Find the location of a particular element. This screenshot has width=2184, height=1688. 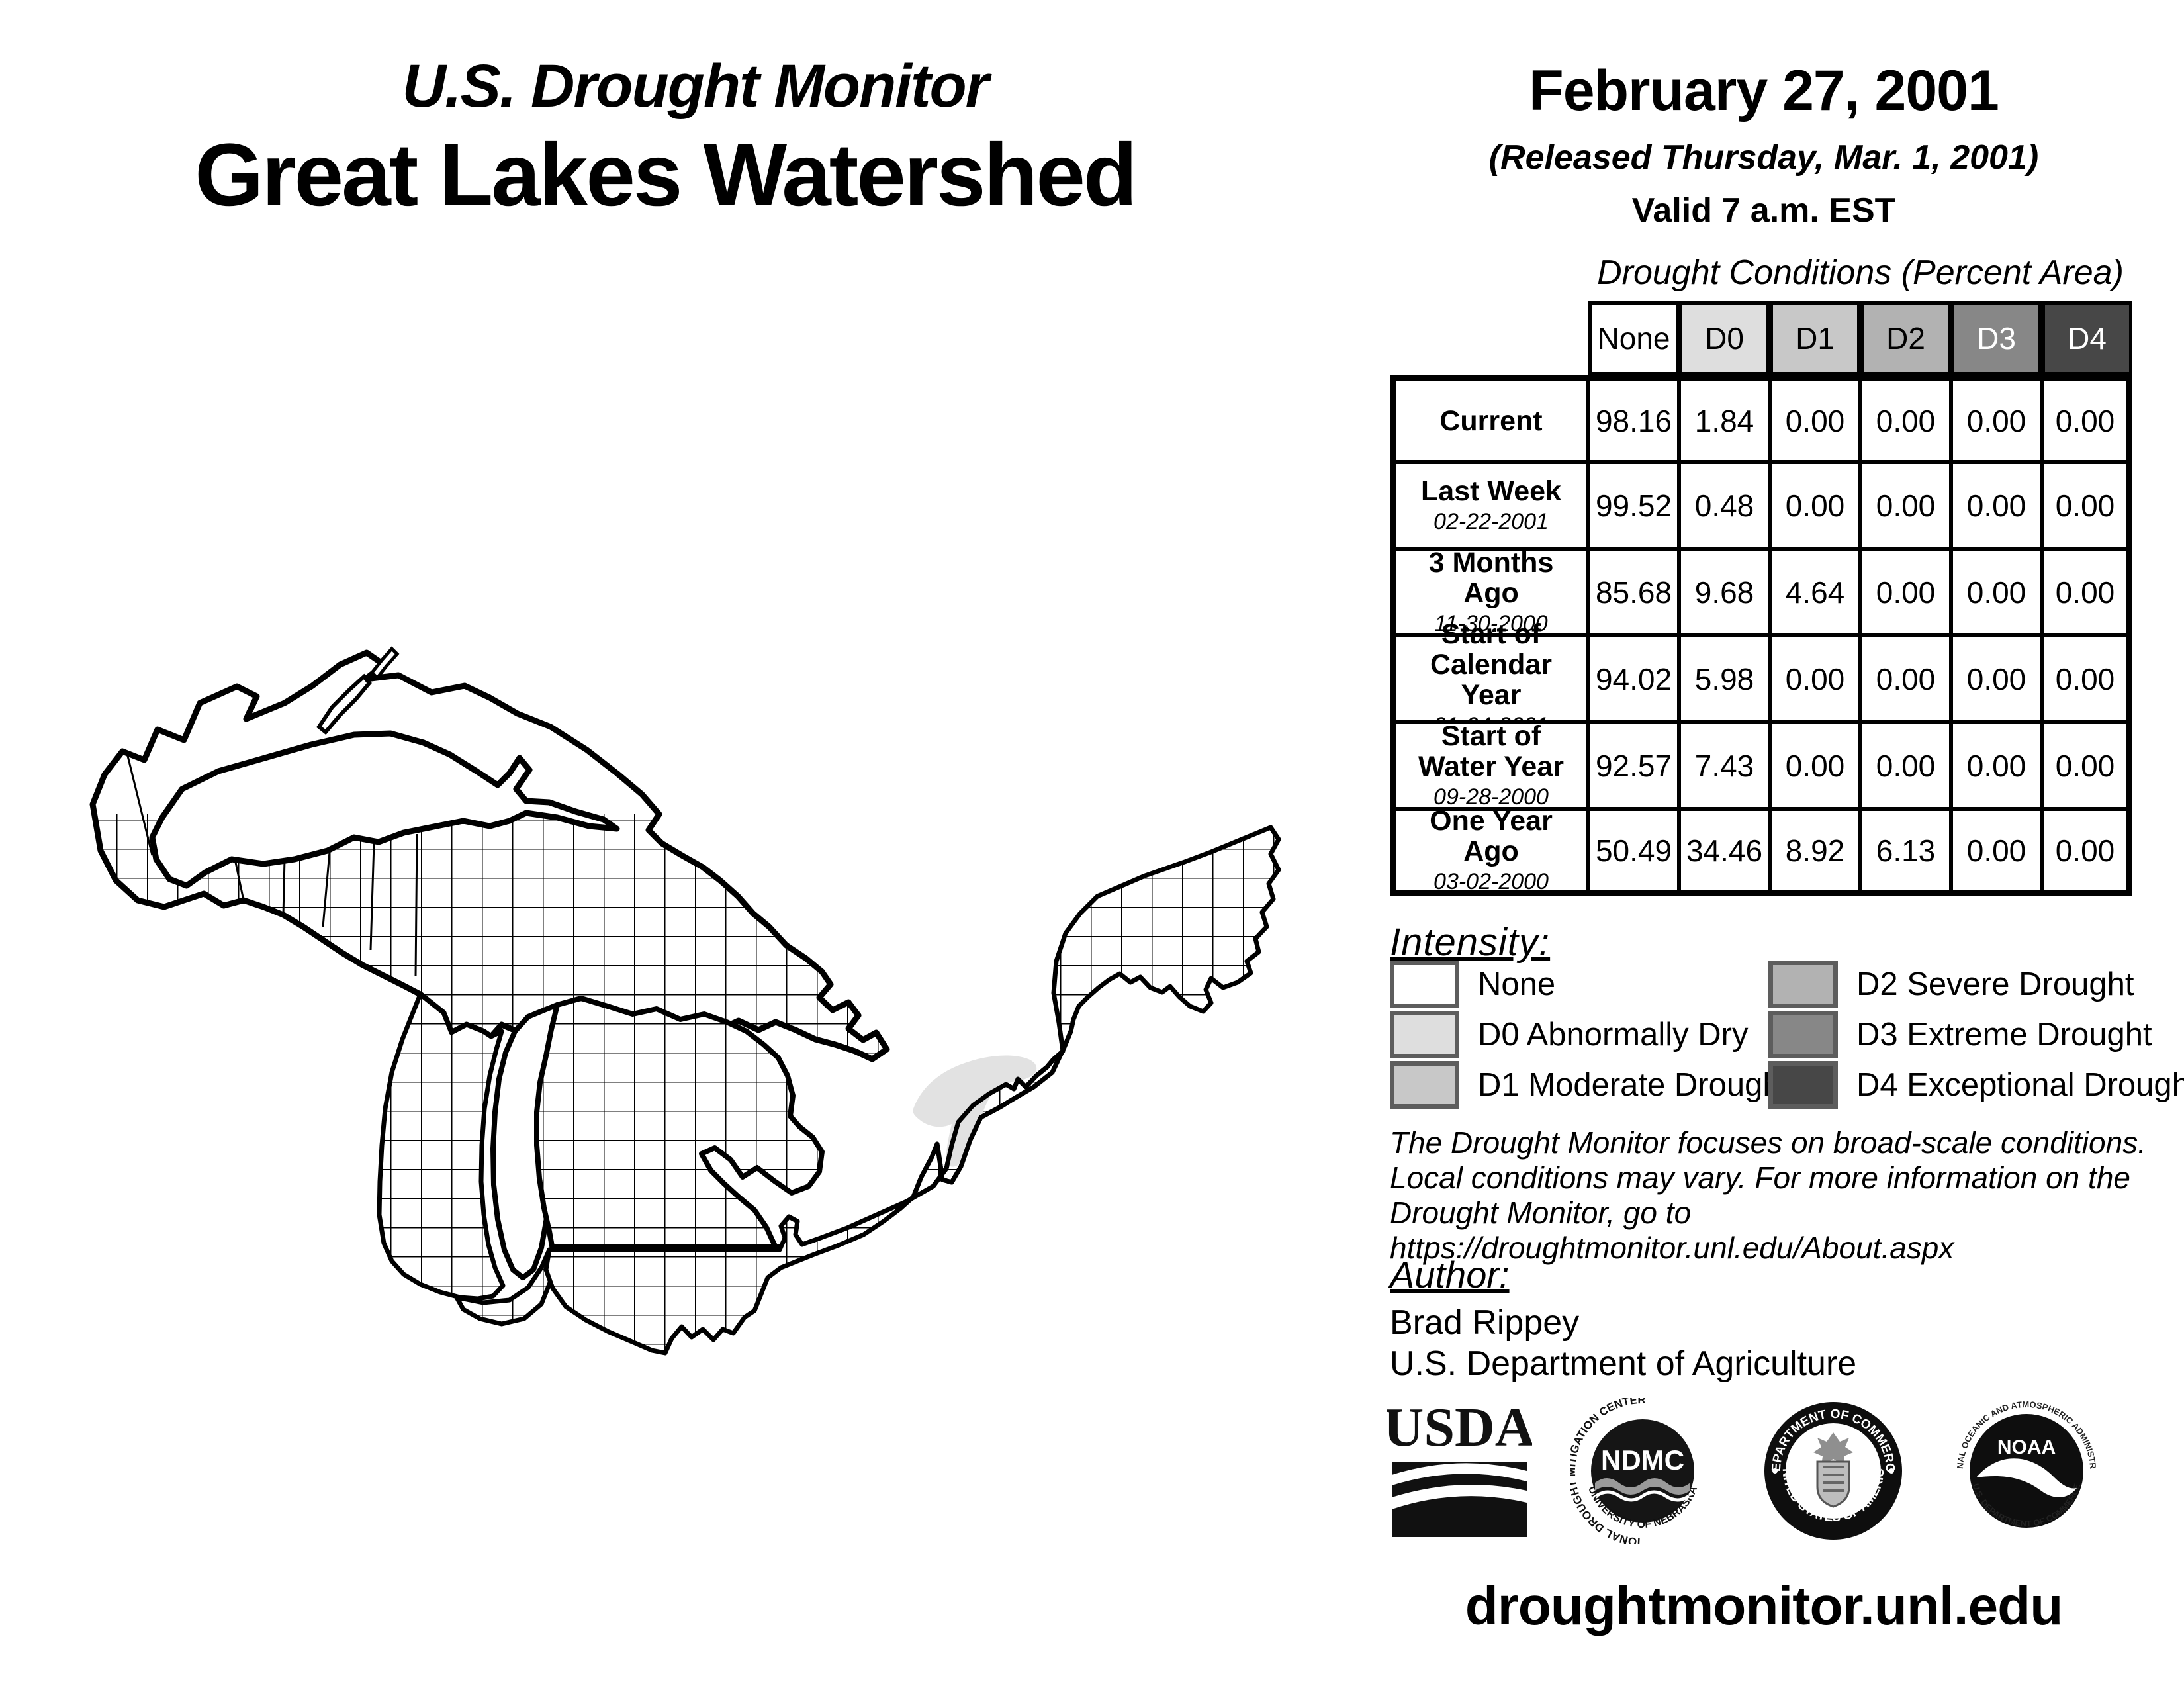

usda-logo-text: USDA is located at coordinates (1459, 1428).